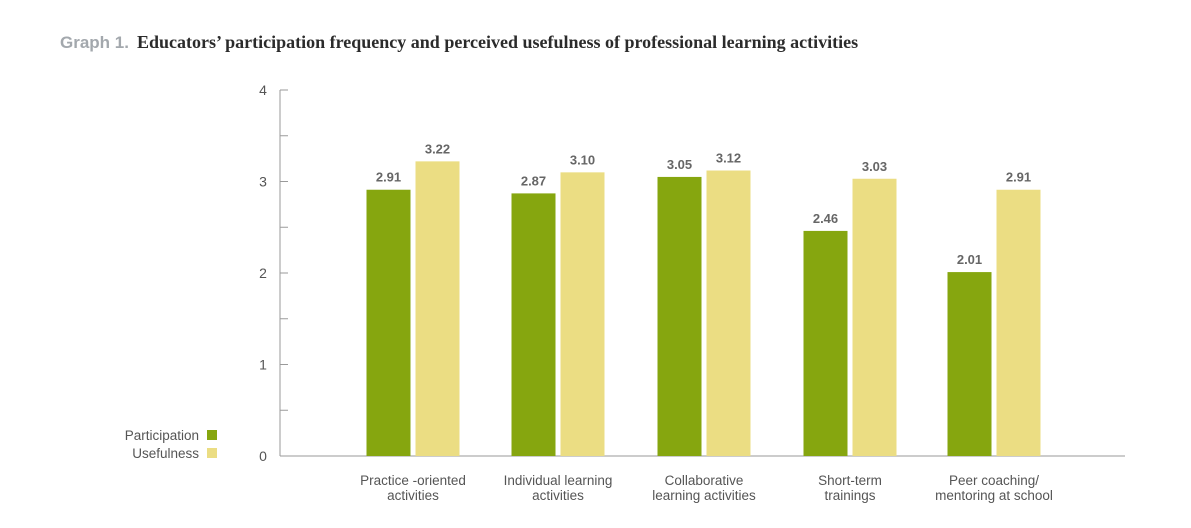 The height and width of the screenshot is (528, 1191). What do you see at coordinates (263, 456) in the screenshot?
I see `y-tick-label: 0` at bounding box center [263, 456].